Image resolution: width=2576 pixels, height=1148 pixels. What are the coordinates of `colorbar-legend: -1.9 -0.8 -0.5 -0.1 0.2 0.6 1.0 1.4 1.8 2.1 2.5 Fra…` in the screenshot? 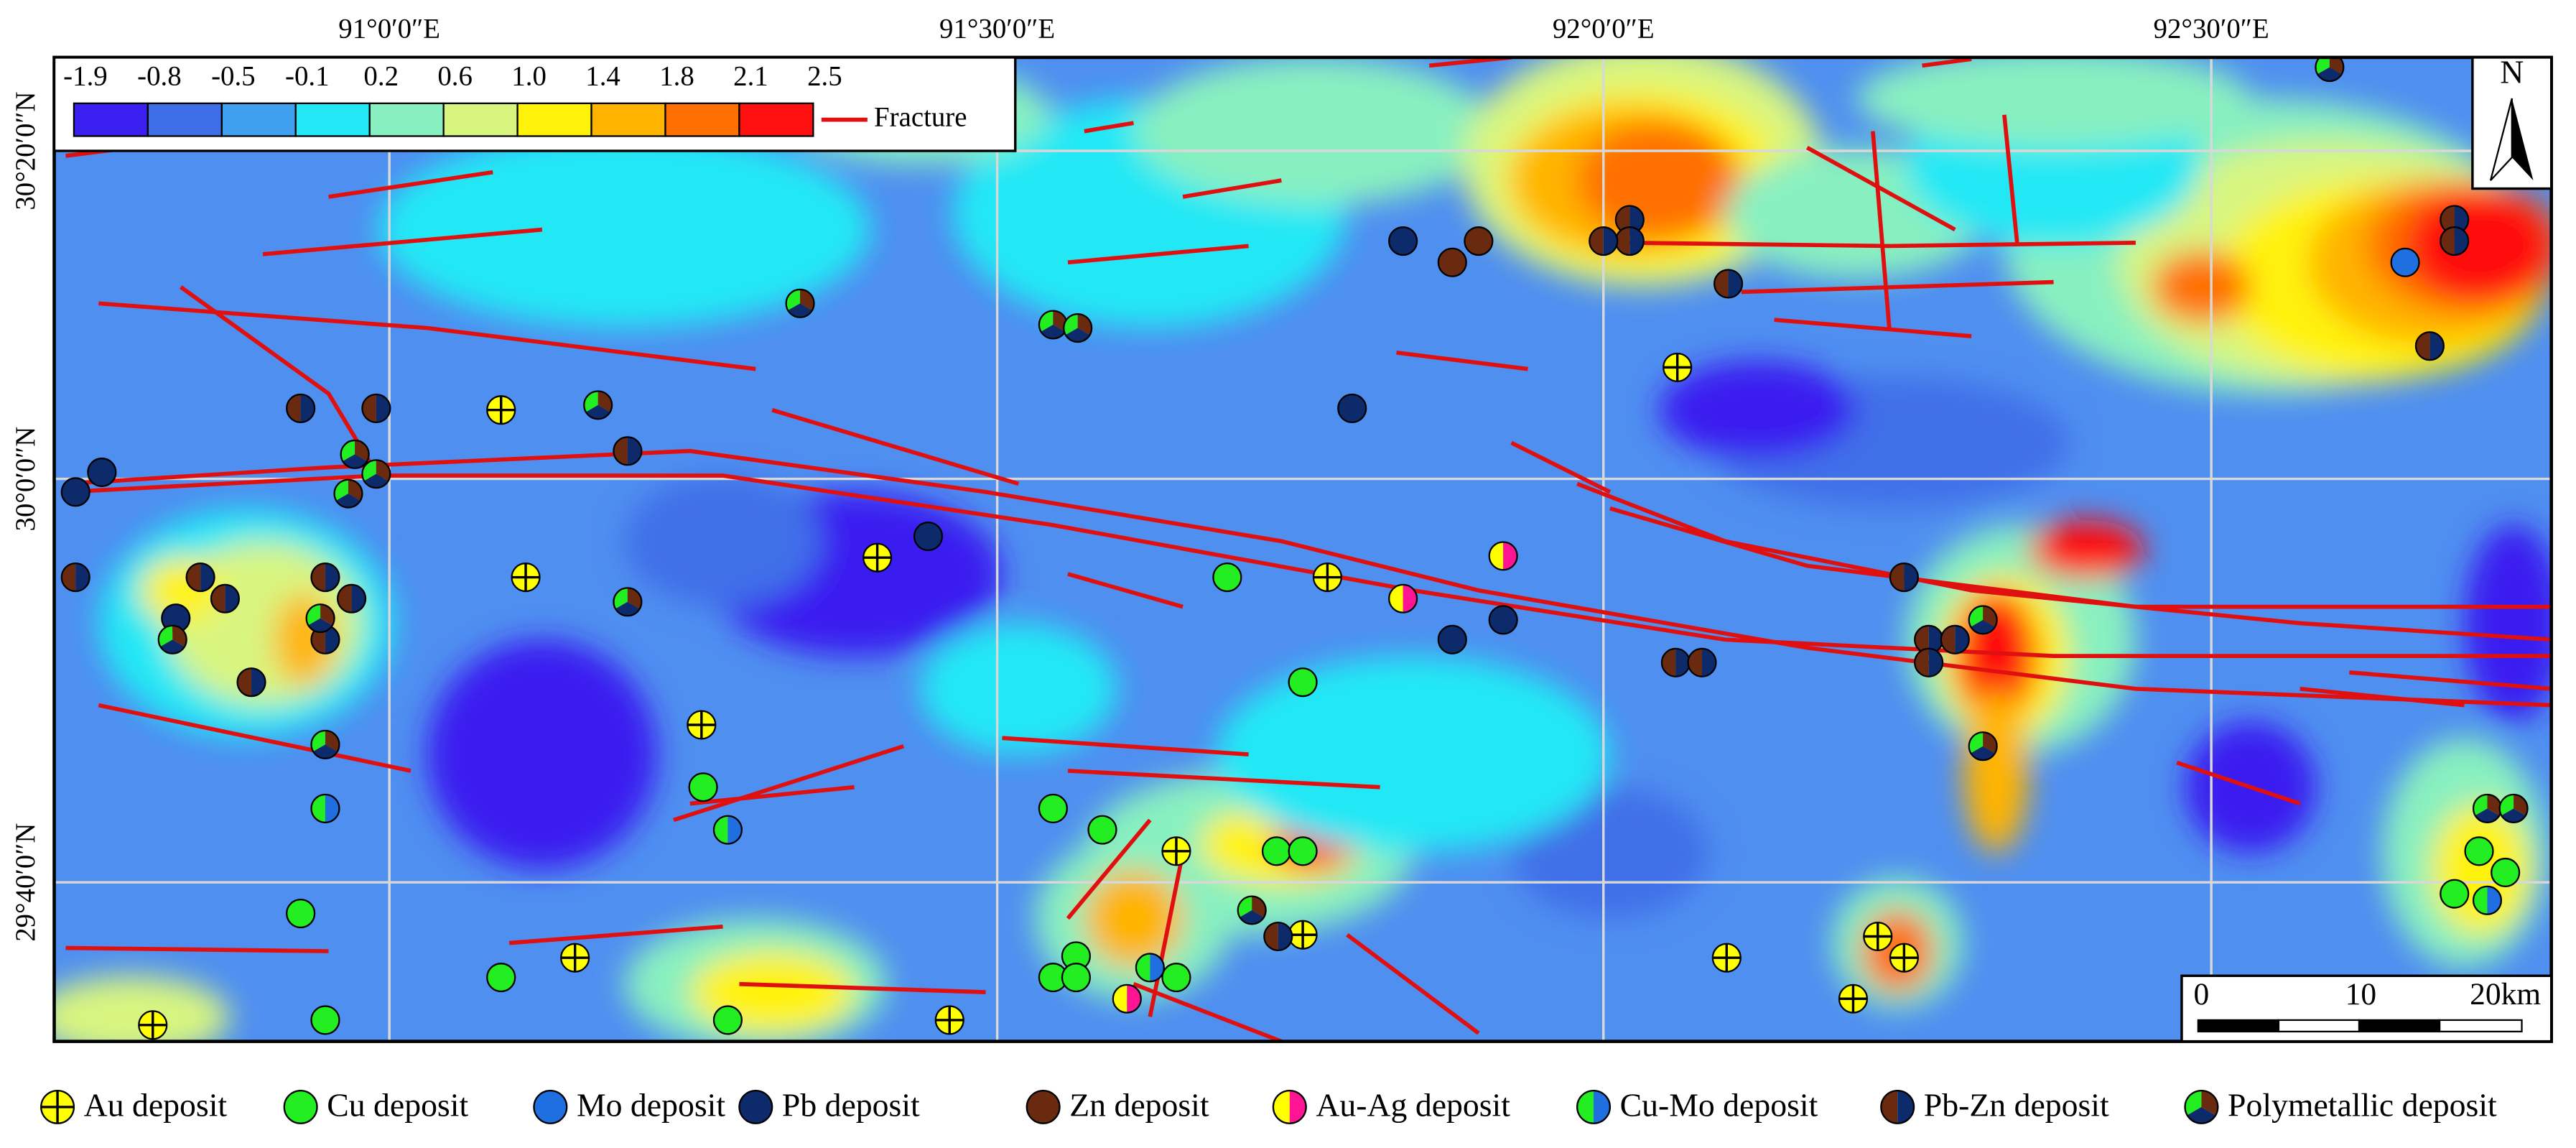 It's located at (534, 104).